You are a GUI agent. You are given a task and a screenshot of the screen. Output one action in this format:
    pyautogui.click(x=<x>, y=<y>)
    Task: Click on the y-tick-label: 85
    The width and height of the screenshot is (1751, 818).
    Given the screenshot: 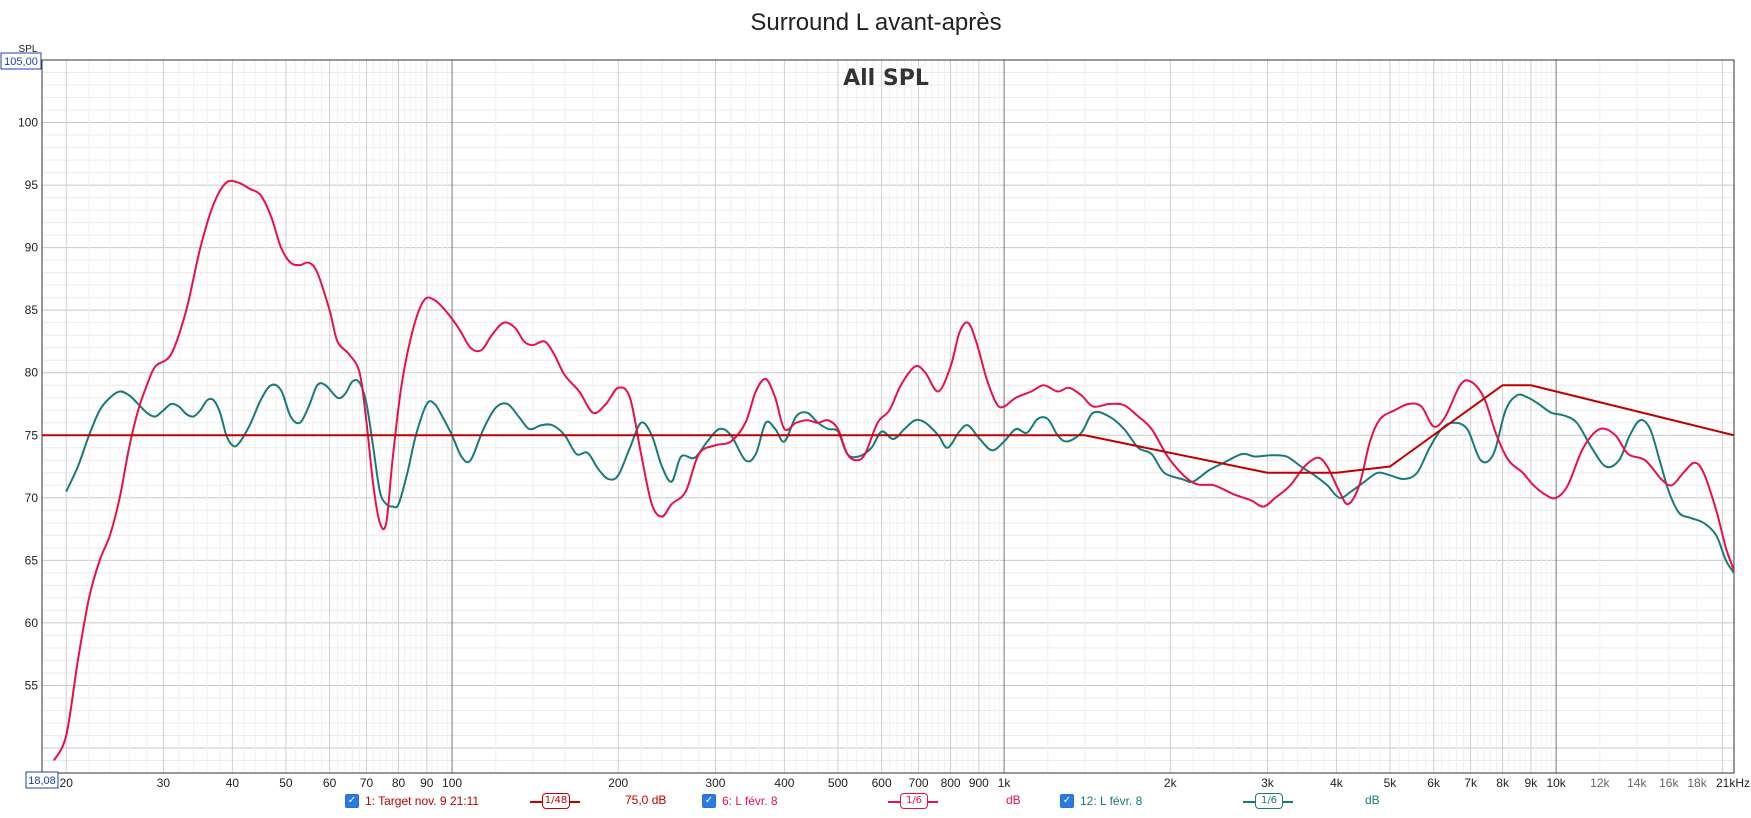 What is the action you would take?
    pyautogui.click(x=32, y=310)
    